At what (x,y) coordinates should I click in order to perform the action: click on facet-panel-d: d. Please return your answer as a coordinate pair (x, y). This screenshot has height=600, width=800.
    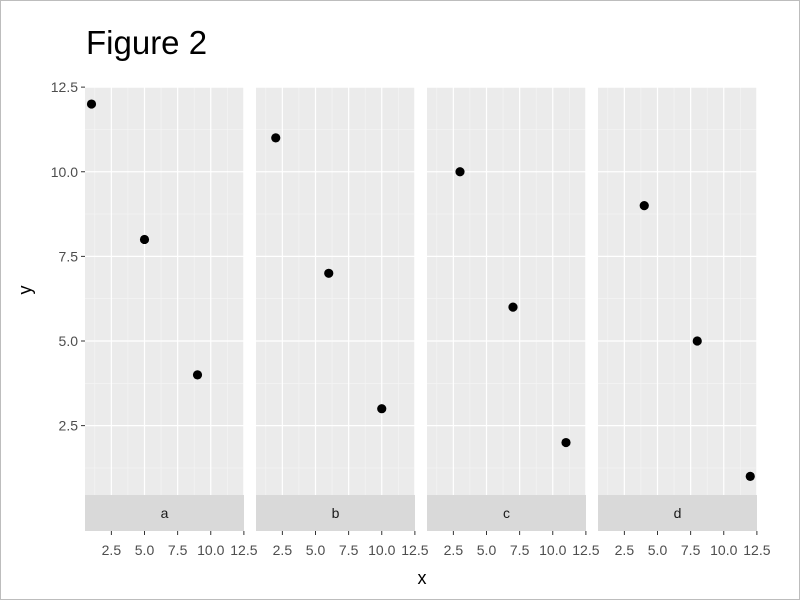
    Looking at the image, I should click on (678, 308).